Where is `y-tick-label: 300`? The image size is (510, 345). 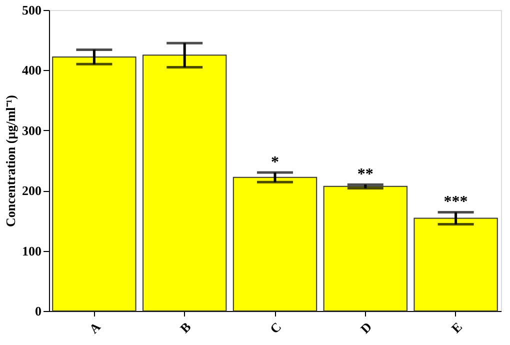
y-tick-label: 300 is located at coordinates (32, 130).